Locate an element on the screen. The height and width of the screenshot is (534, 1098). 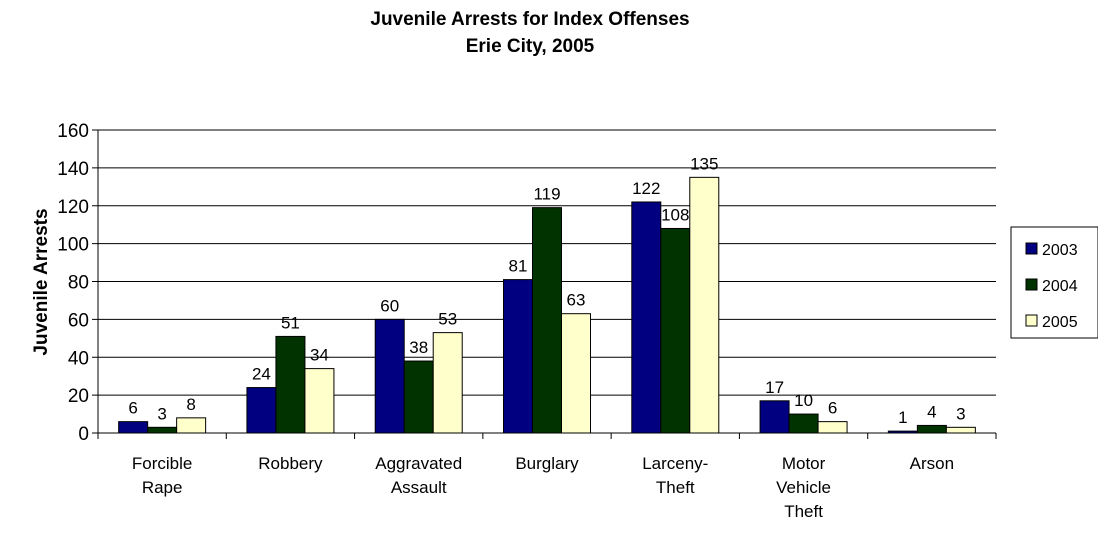
data-label-2004-4: 108 is located at coordinates (675, 214).